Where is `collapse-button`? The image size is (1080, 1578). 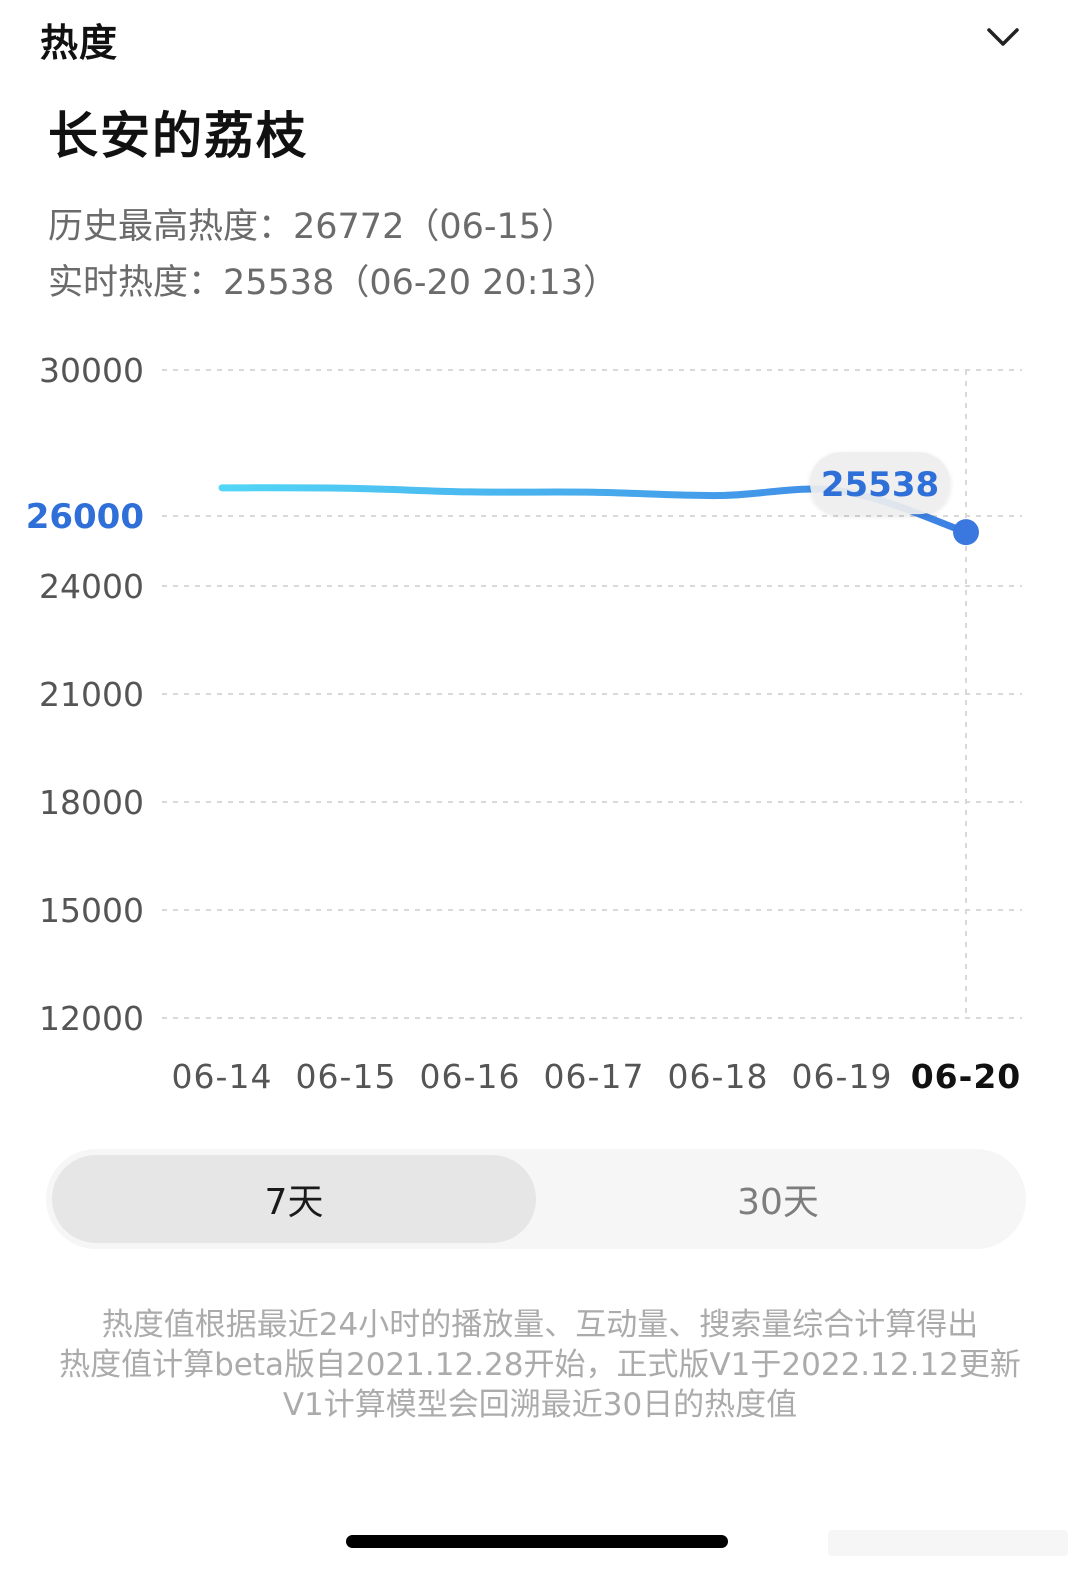 collapse-button is located at coordinates (1003, 37).